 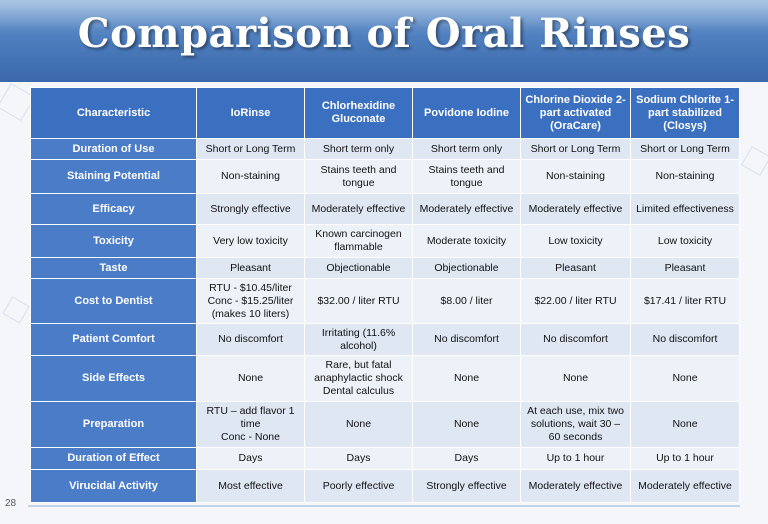 I want to click on table-cell: $32.00 / liter RTU, so click(x=358, y=301).